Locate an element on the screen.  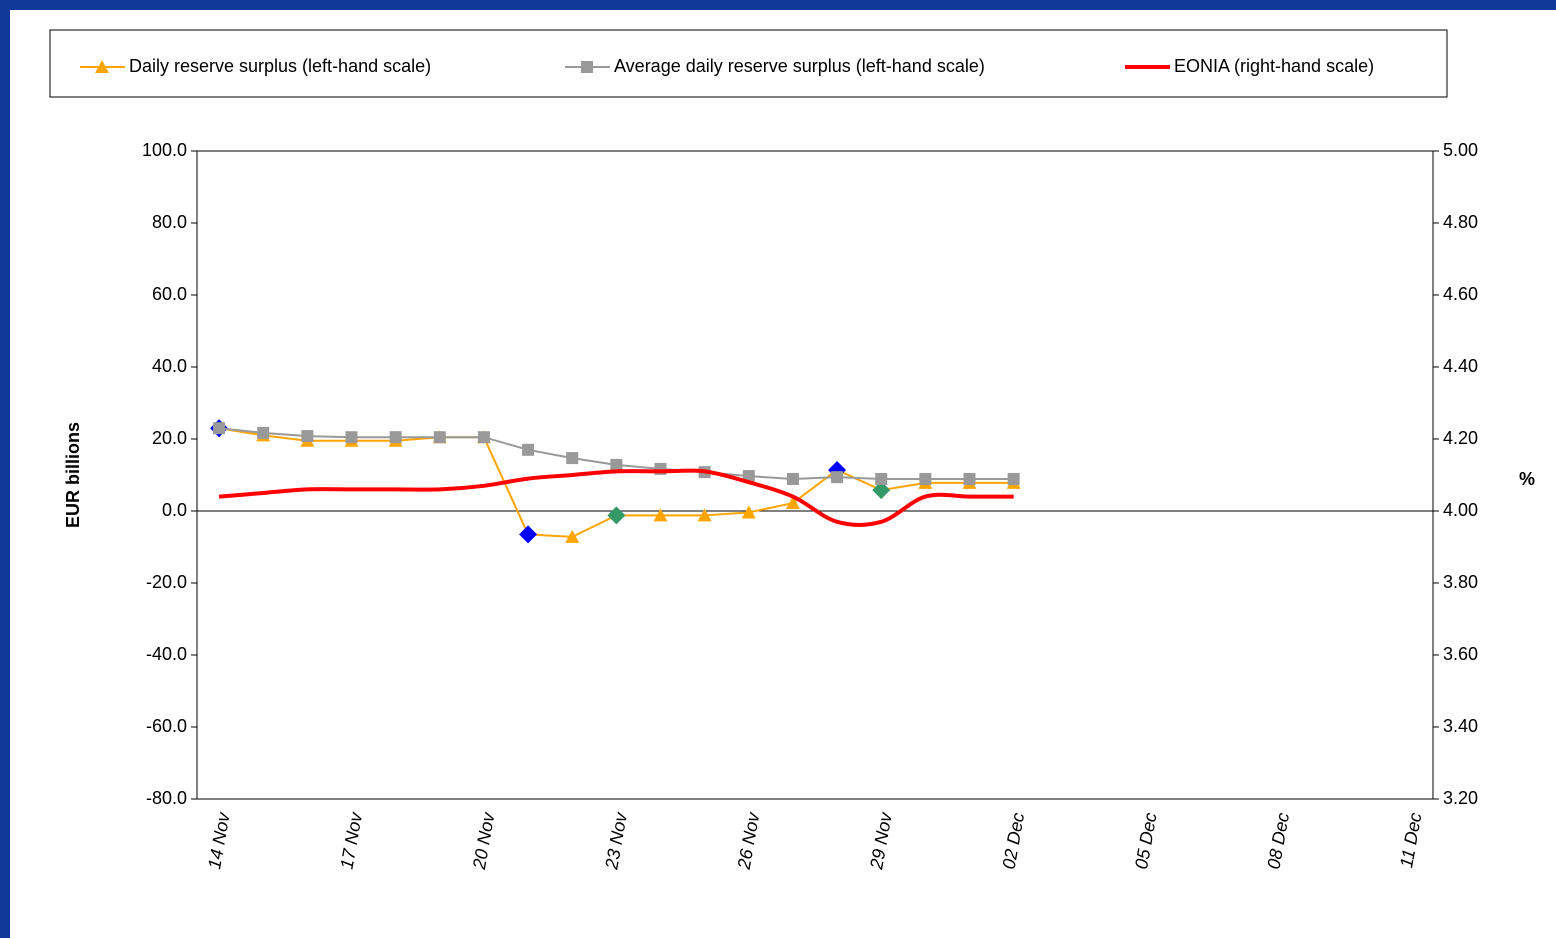
y-tick-label: 100.0 is located at coordinates (164, 150).